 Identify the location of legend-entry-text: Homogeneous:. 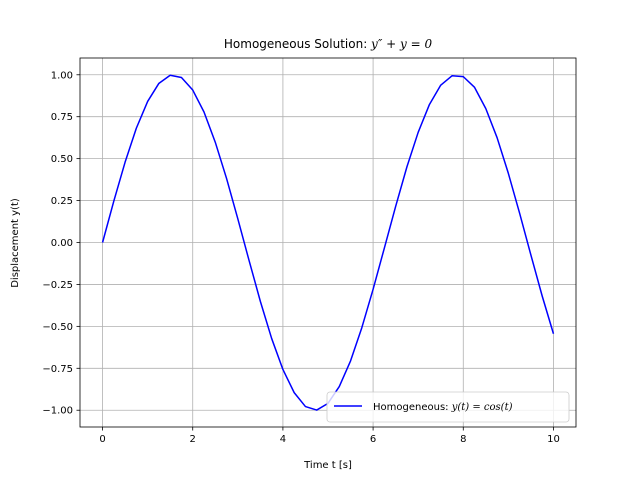
(412, 407).